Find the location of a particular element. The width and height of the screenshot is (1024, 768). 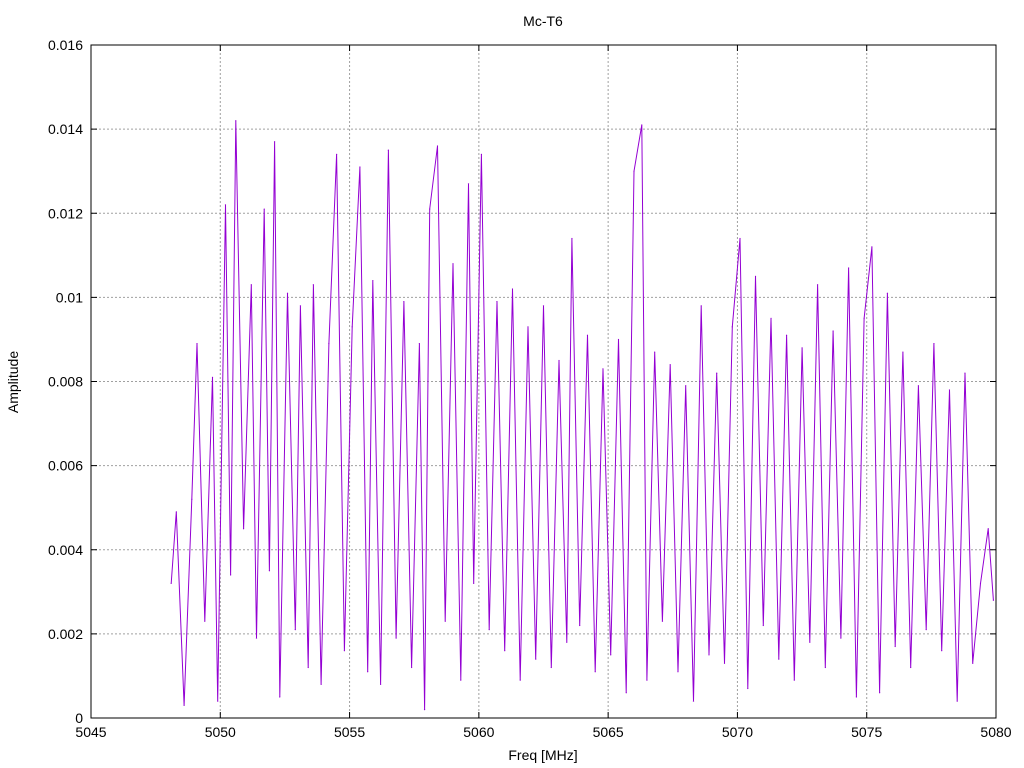

x-tick-label: 5055 is located at coordinates (349, 732).